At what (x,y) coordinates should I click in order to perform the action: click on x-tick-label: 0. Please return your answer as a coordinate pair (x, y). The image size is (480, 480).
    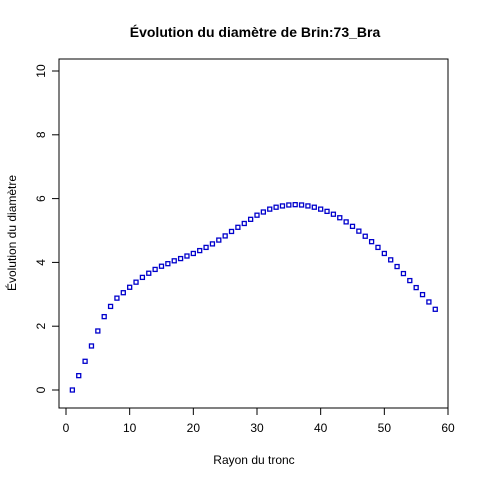
    Looking at the image, I should click on (66, 428).